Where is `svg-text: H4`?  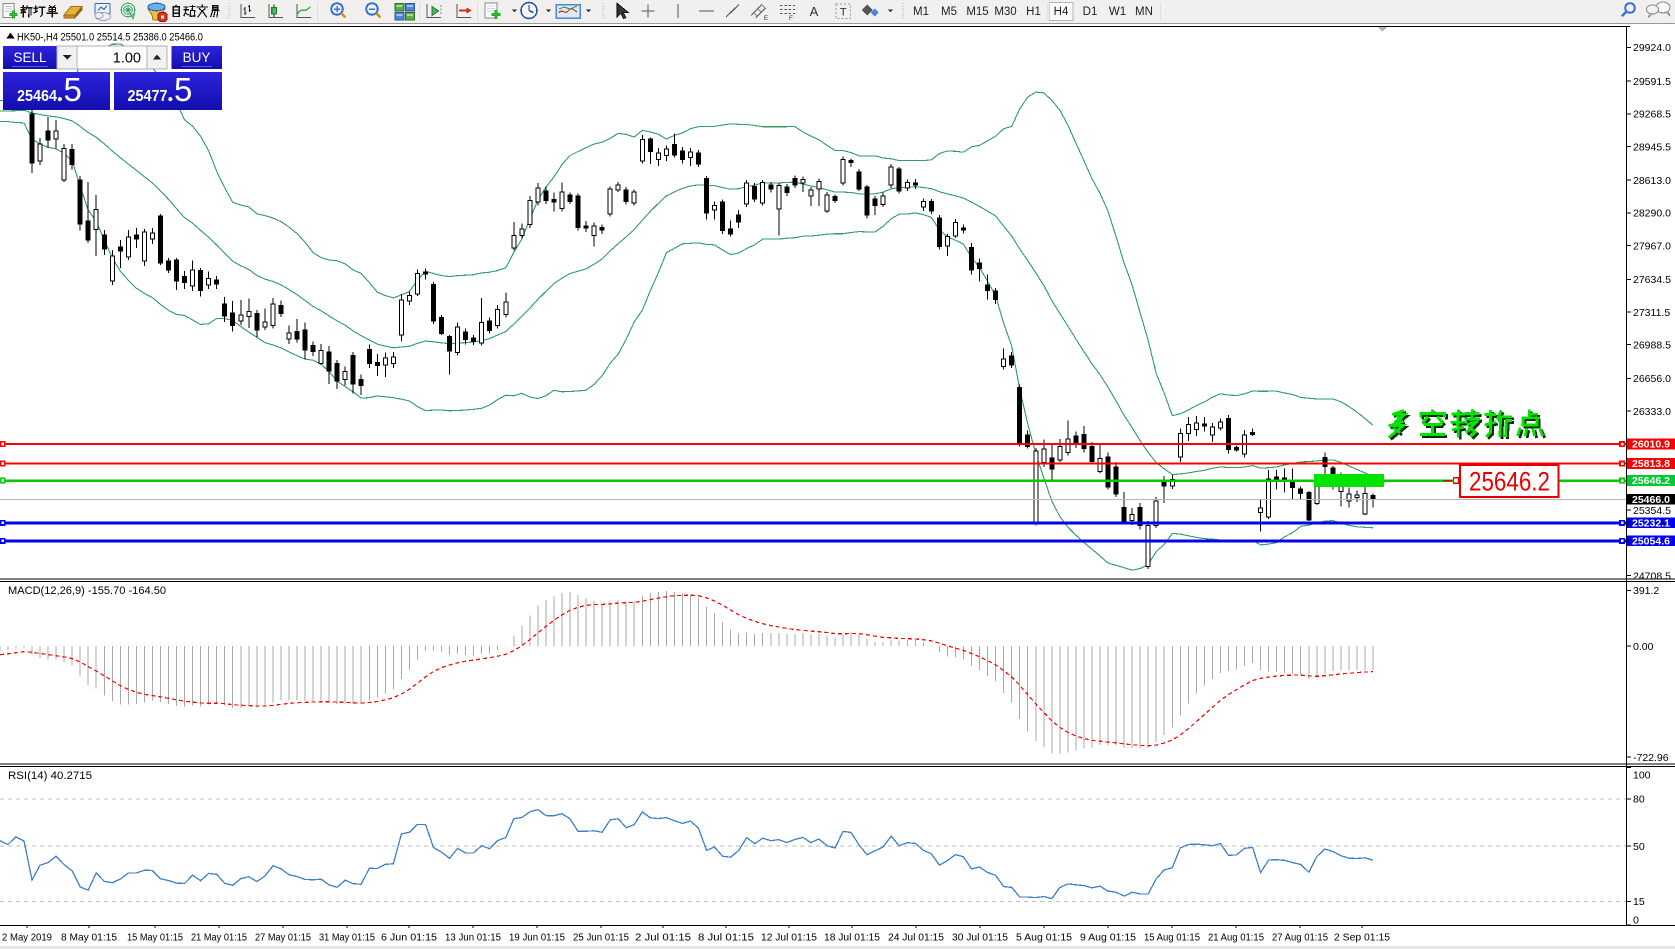
svg-text: H4 is located at coordinates (1061, 12).